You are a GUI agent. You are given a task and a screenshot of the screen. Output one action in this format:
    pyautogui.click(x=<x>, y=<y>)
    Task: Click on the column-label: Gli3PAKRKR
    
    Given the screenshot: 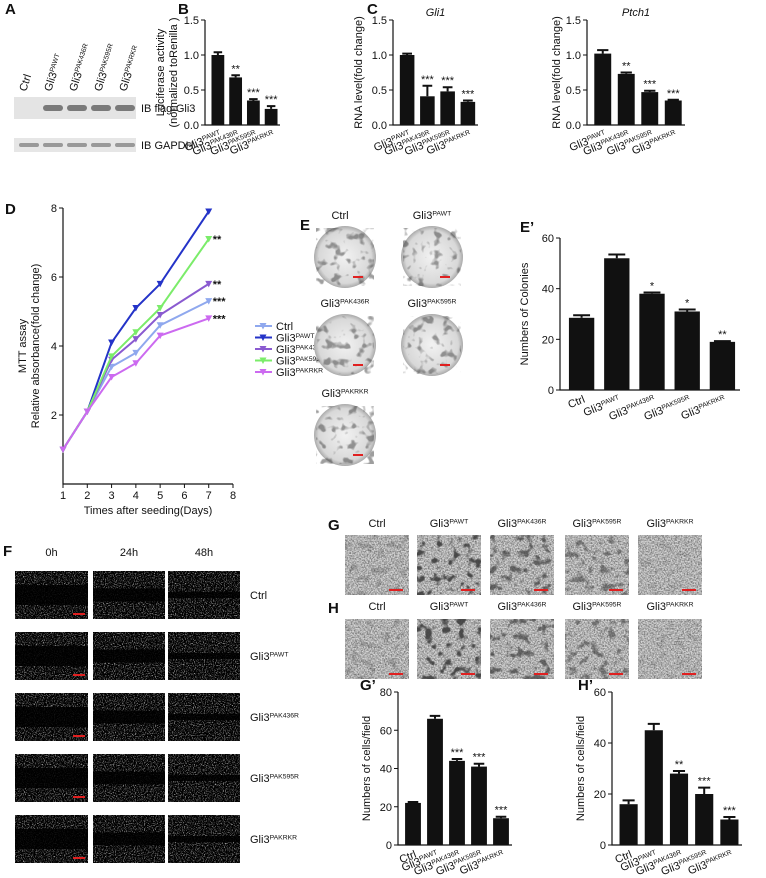 What is the action you would take?
    pyautogui.click(x=669, y=524)
    